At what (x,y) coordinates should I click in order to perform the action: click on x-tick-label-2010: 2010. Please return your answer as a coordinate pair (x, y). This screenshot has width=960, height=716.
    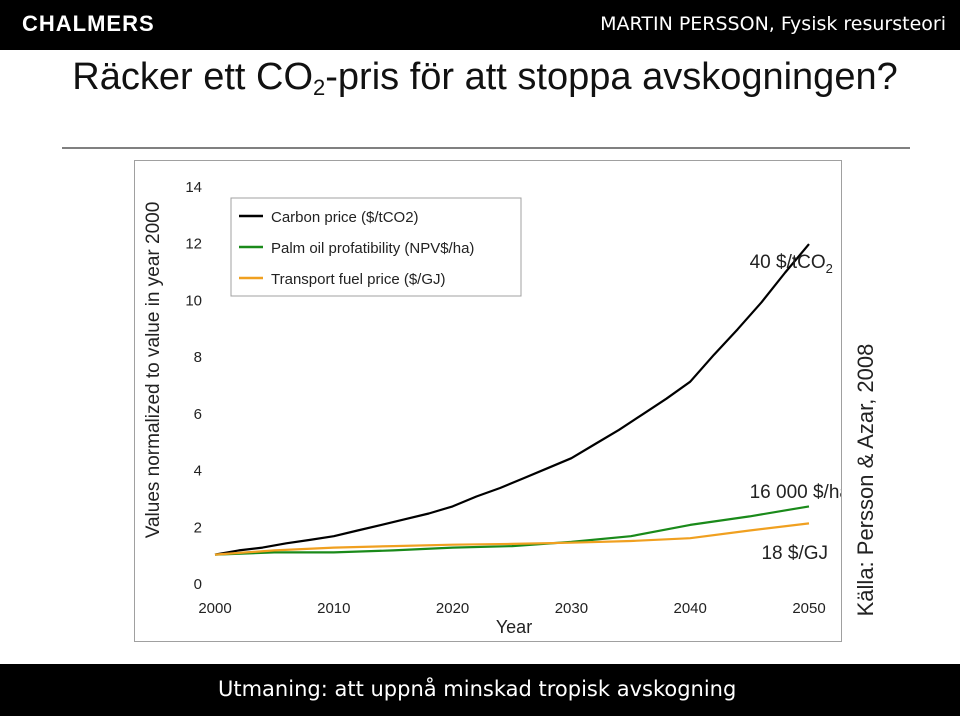
    Looking at the image, I should click on (333, 608).